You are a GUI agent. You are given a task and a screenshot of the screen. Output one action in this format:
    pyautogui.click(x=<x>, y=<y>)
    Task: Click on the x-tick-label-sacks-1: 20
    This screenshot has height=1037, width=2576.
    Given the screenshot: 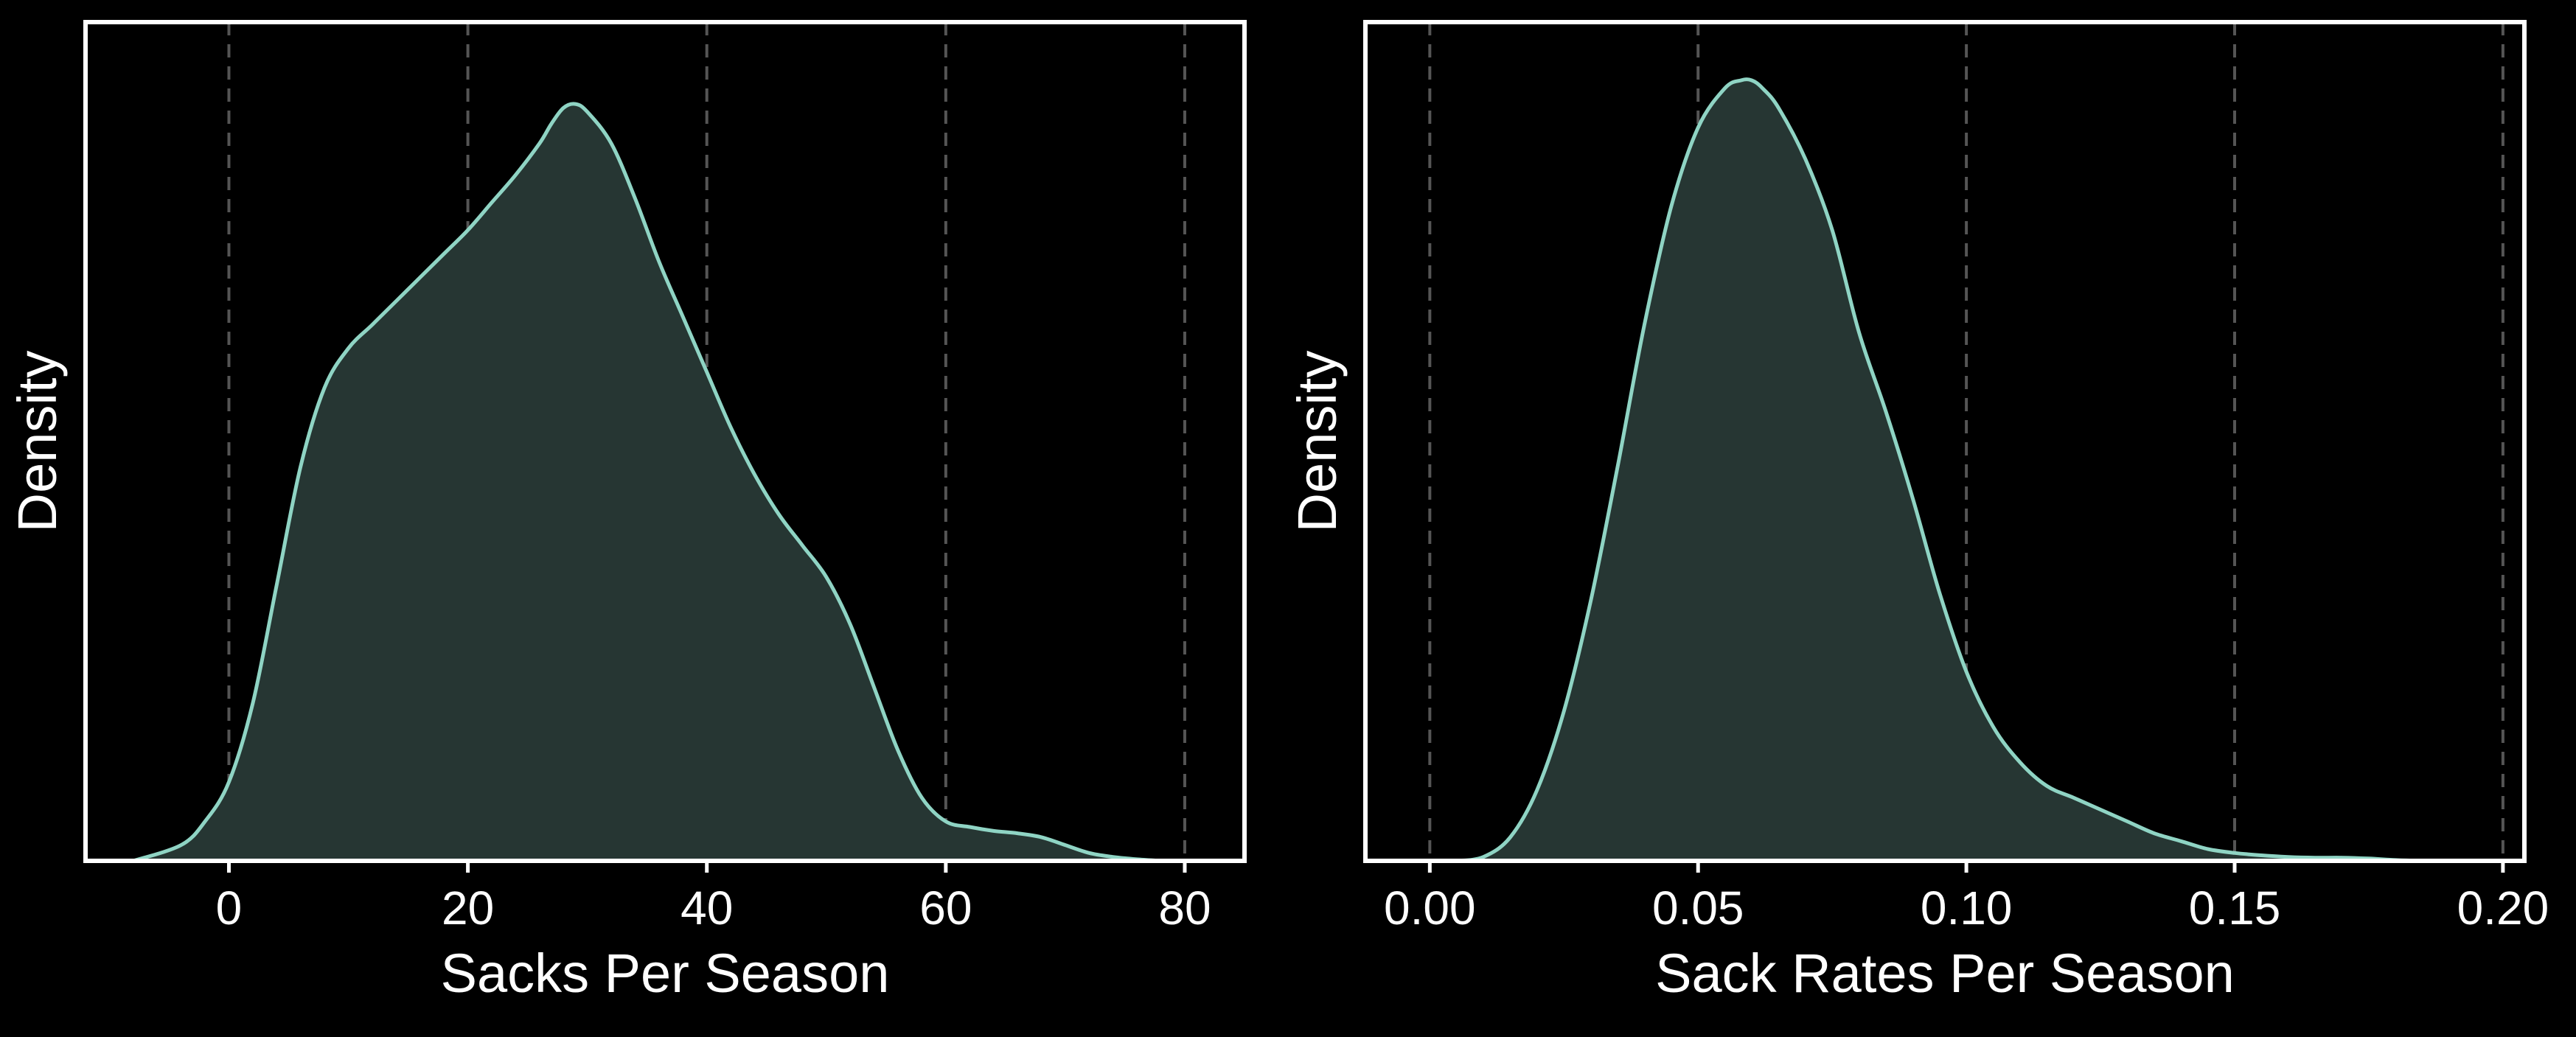 What is the action you would take?
    pyautogui.click(x=468, y=908)
    